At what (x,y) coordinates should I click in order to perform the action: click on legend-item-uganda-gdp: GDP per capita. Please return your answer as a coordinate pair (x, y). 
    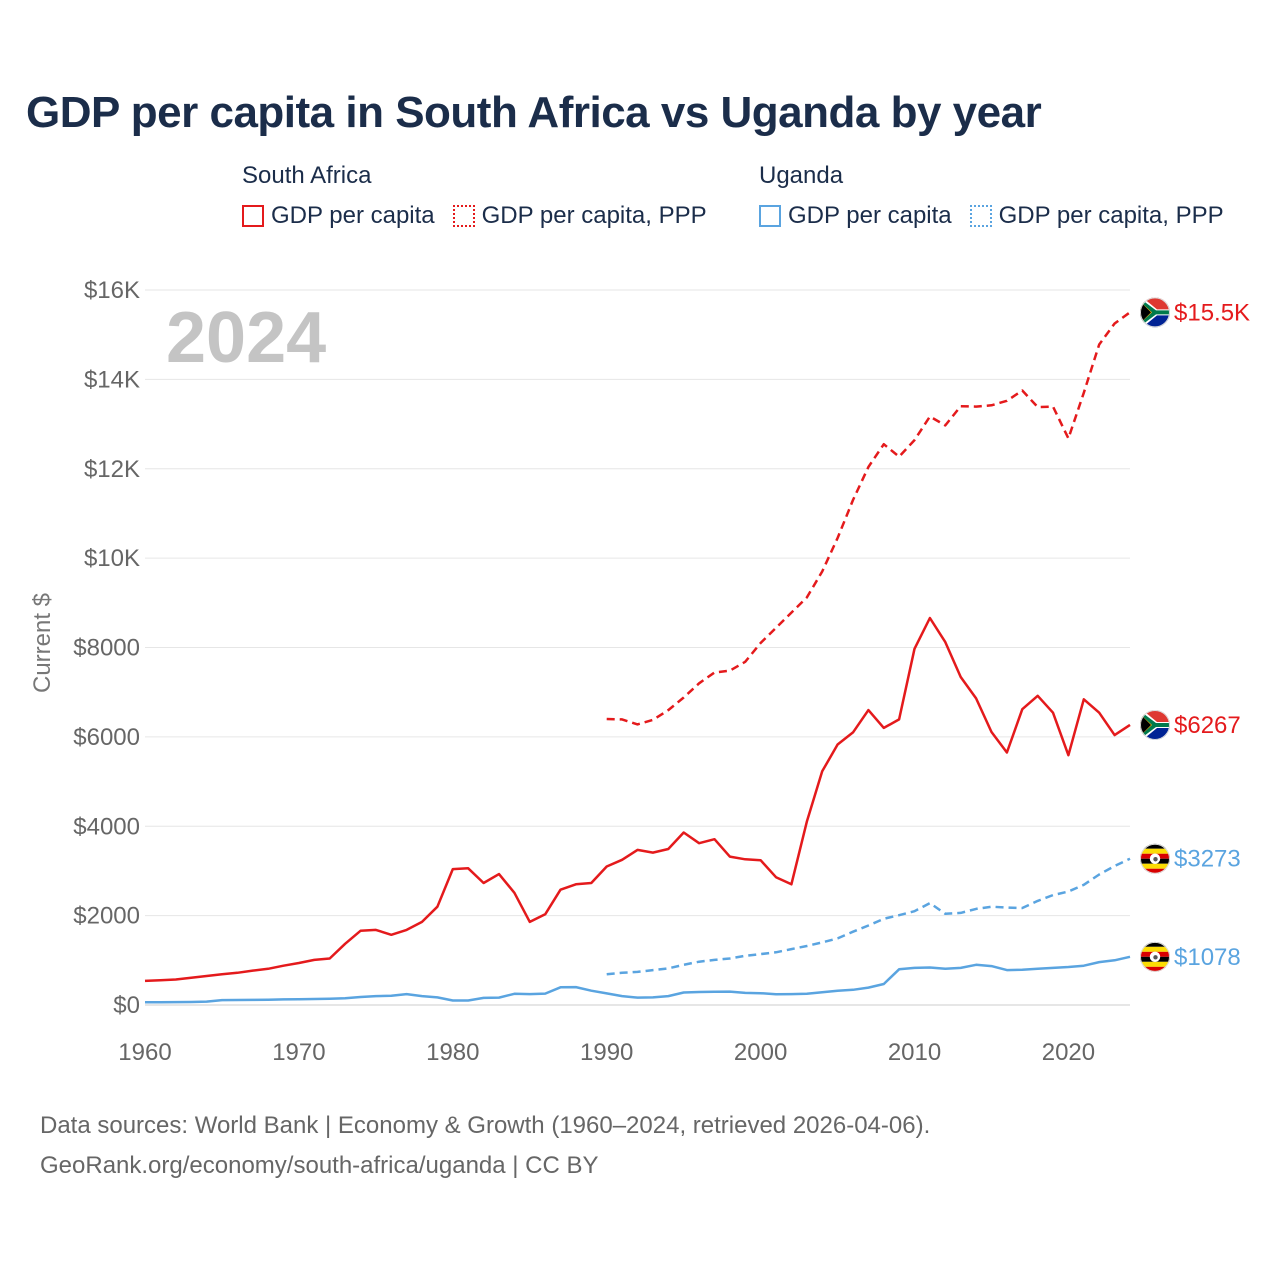
    Looking at the image, I should click on (855, 216).